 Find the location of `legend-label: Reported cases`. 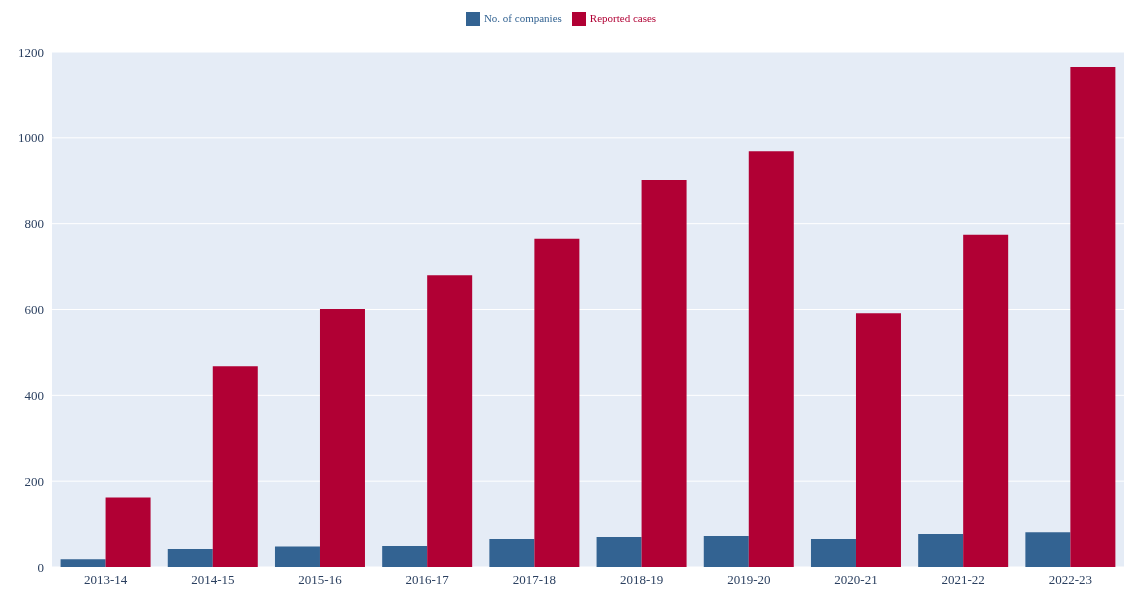

legend-label: Reported cases is located at coordinates (623, 18).